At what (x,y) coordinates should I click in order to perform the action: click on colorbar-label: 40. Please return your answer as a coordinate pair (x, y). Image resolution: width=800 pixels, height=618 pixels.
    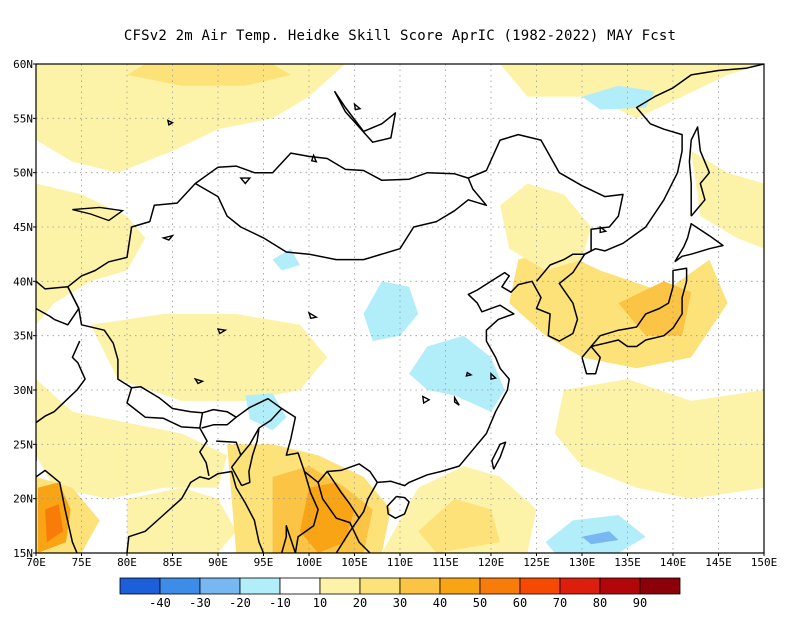
    Looking at the image, I should click on (440, 603).